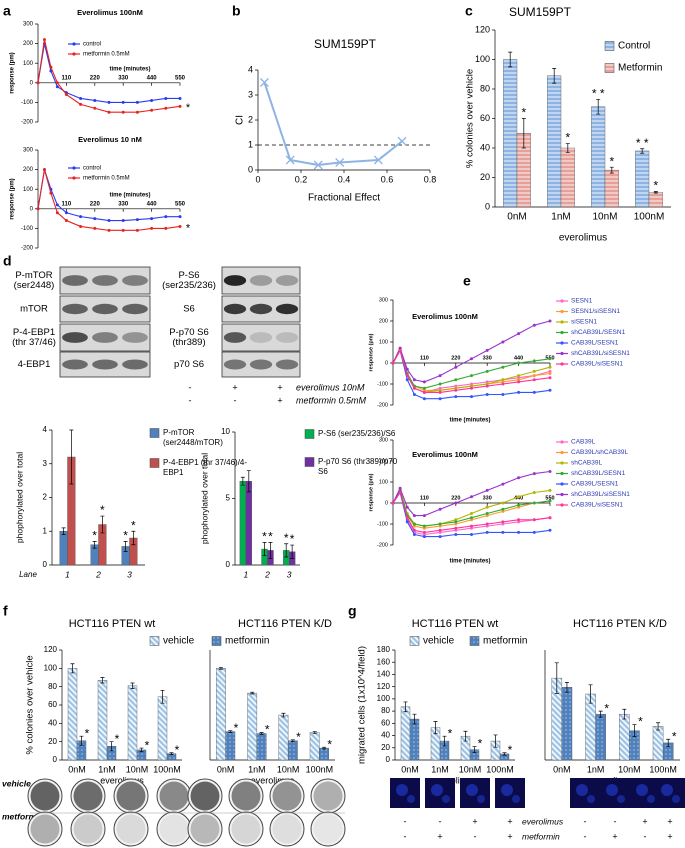 This screenshot has height=848, width=685. I want to click on treatment-sign: +, so click(669, 836).